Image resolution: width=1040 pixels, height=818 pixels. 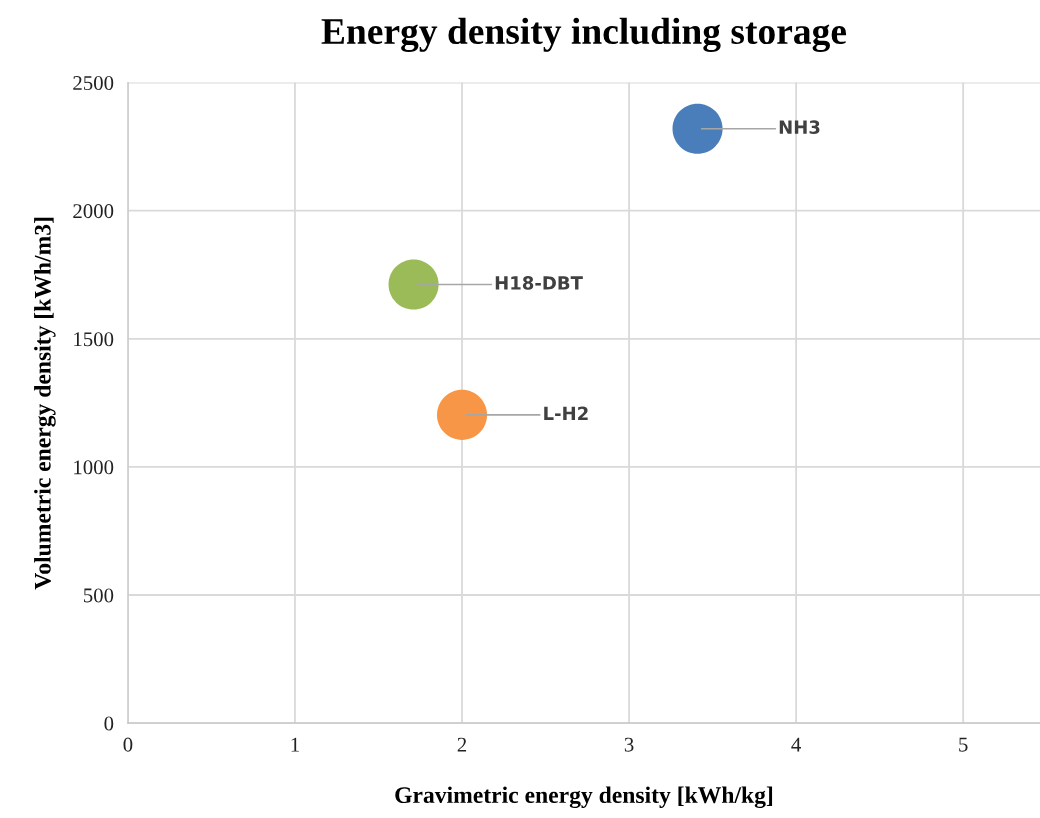 What do you see at coordinates (566, 413) in the screenshot?
I see `text: L-H2` at bounding box center [566, 413].